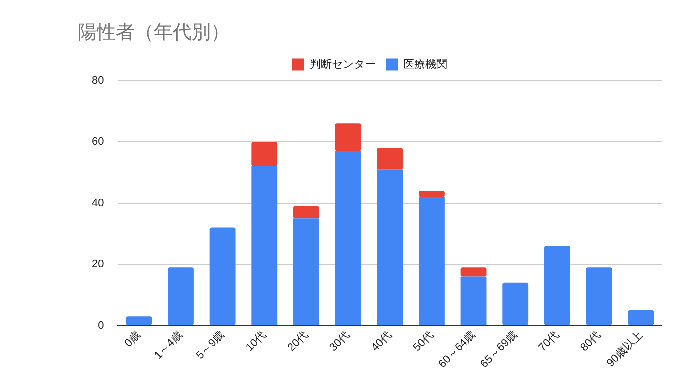  What do you see at coordinates (343, 64) in the screenshot?
I see `legend-label: 判断センター` at bounding box center [343, 64].